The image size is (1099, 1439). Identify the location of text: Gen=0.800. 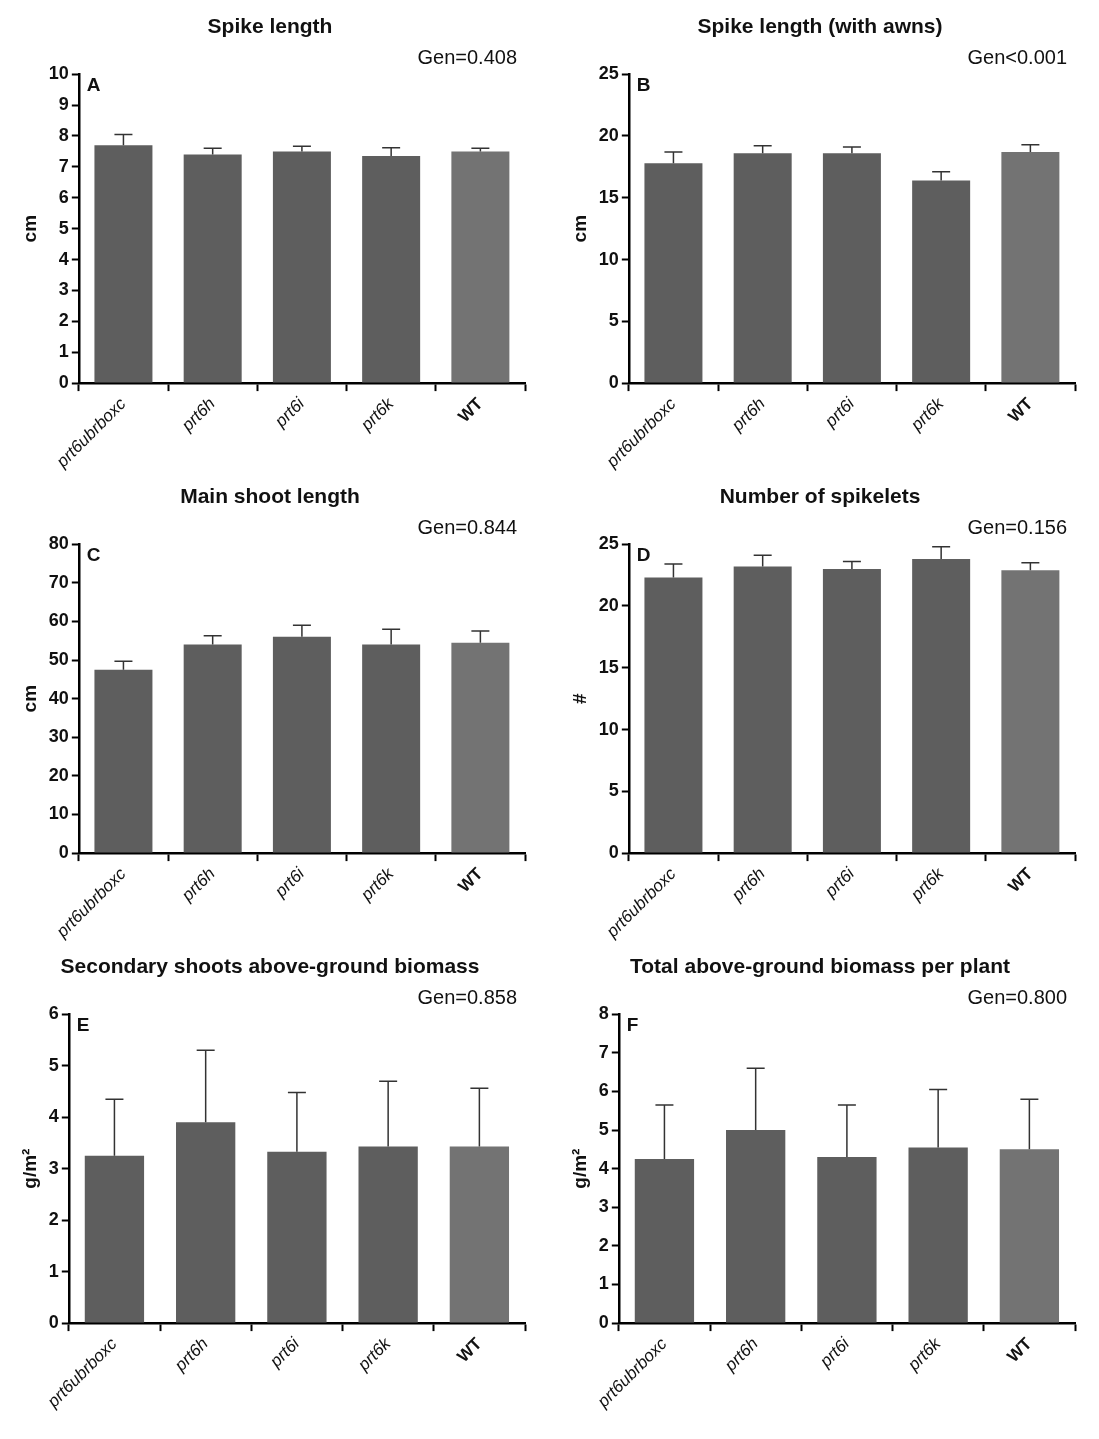
(1017, 996).